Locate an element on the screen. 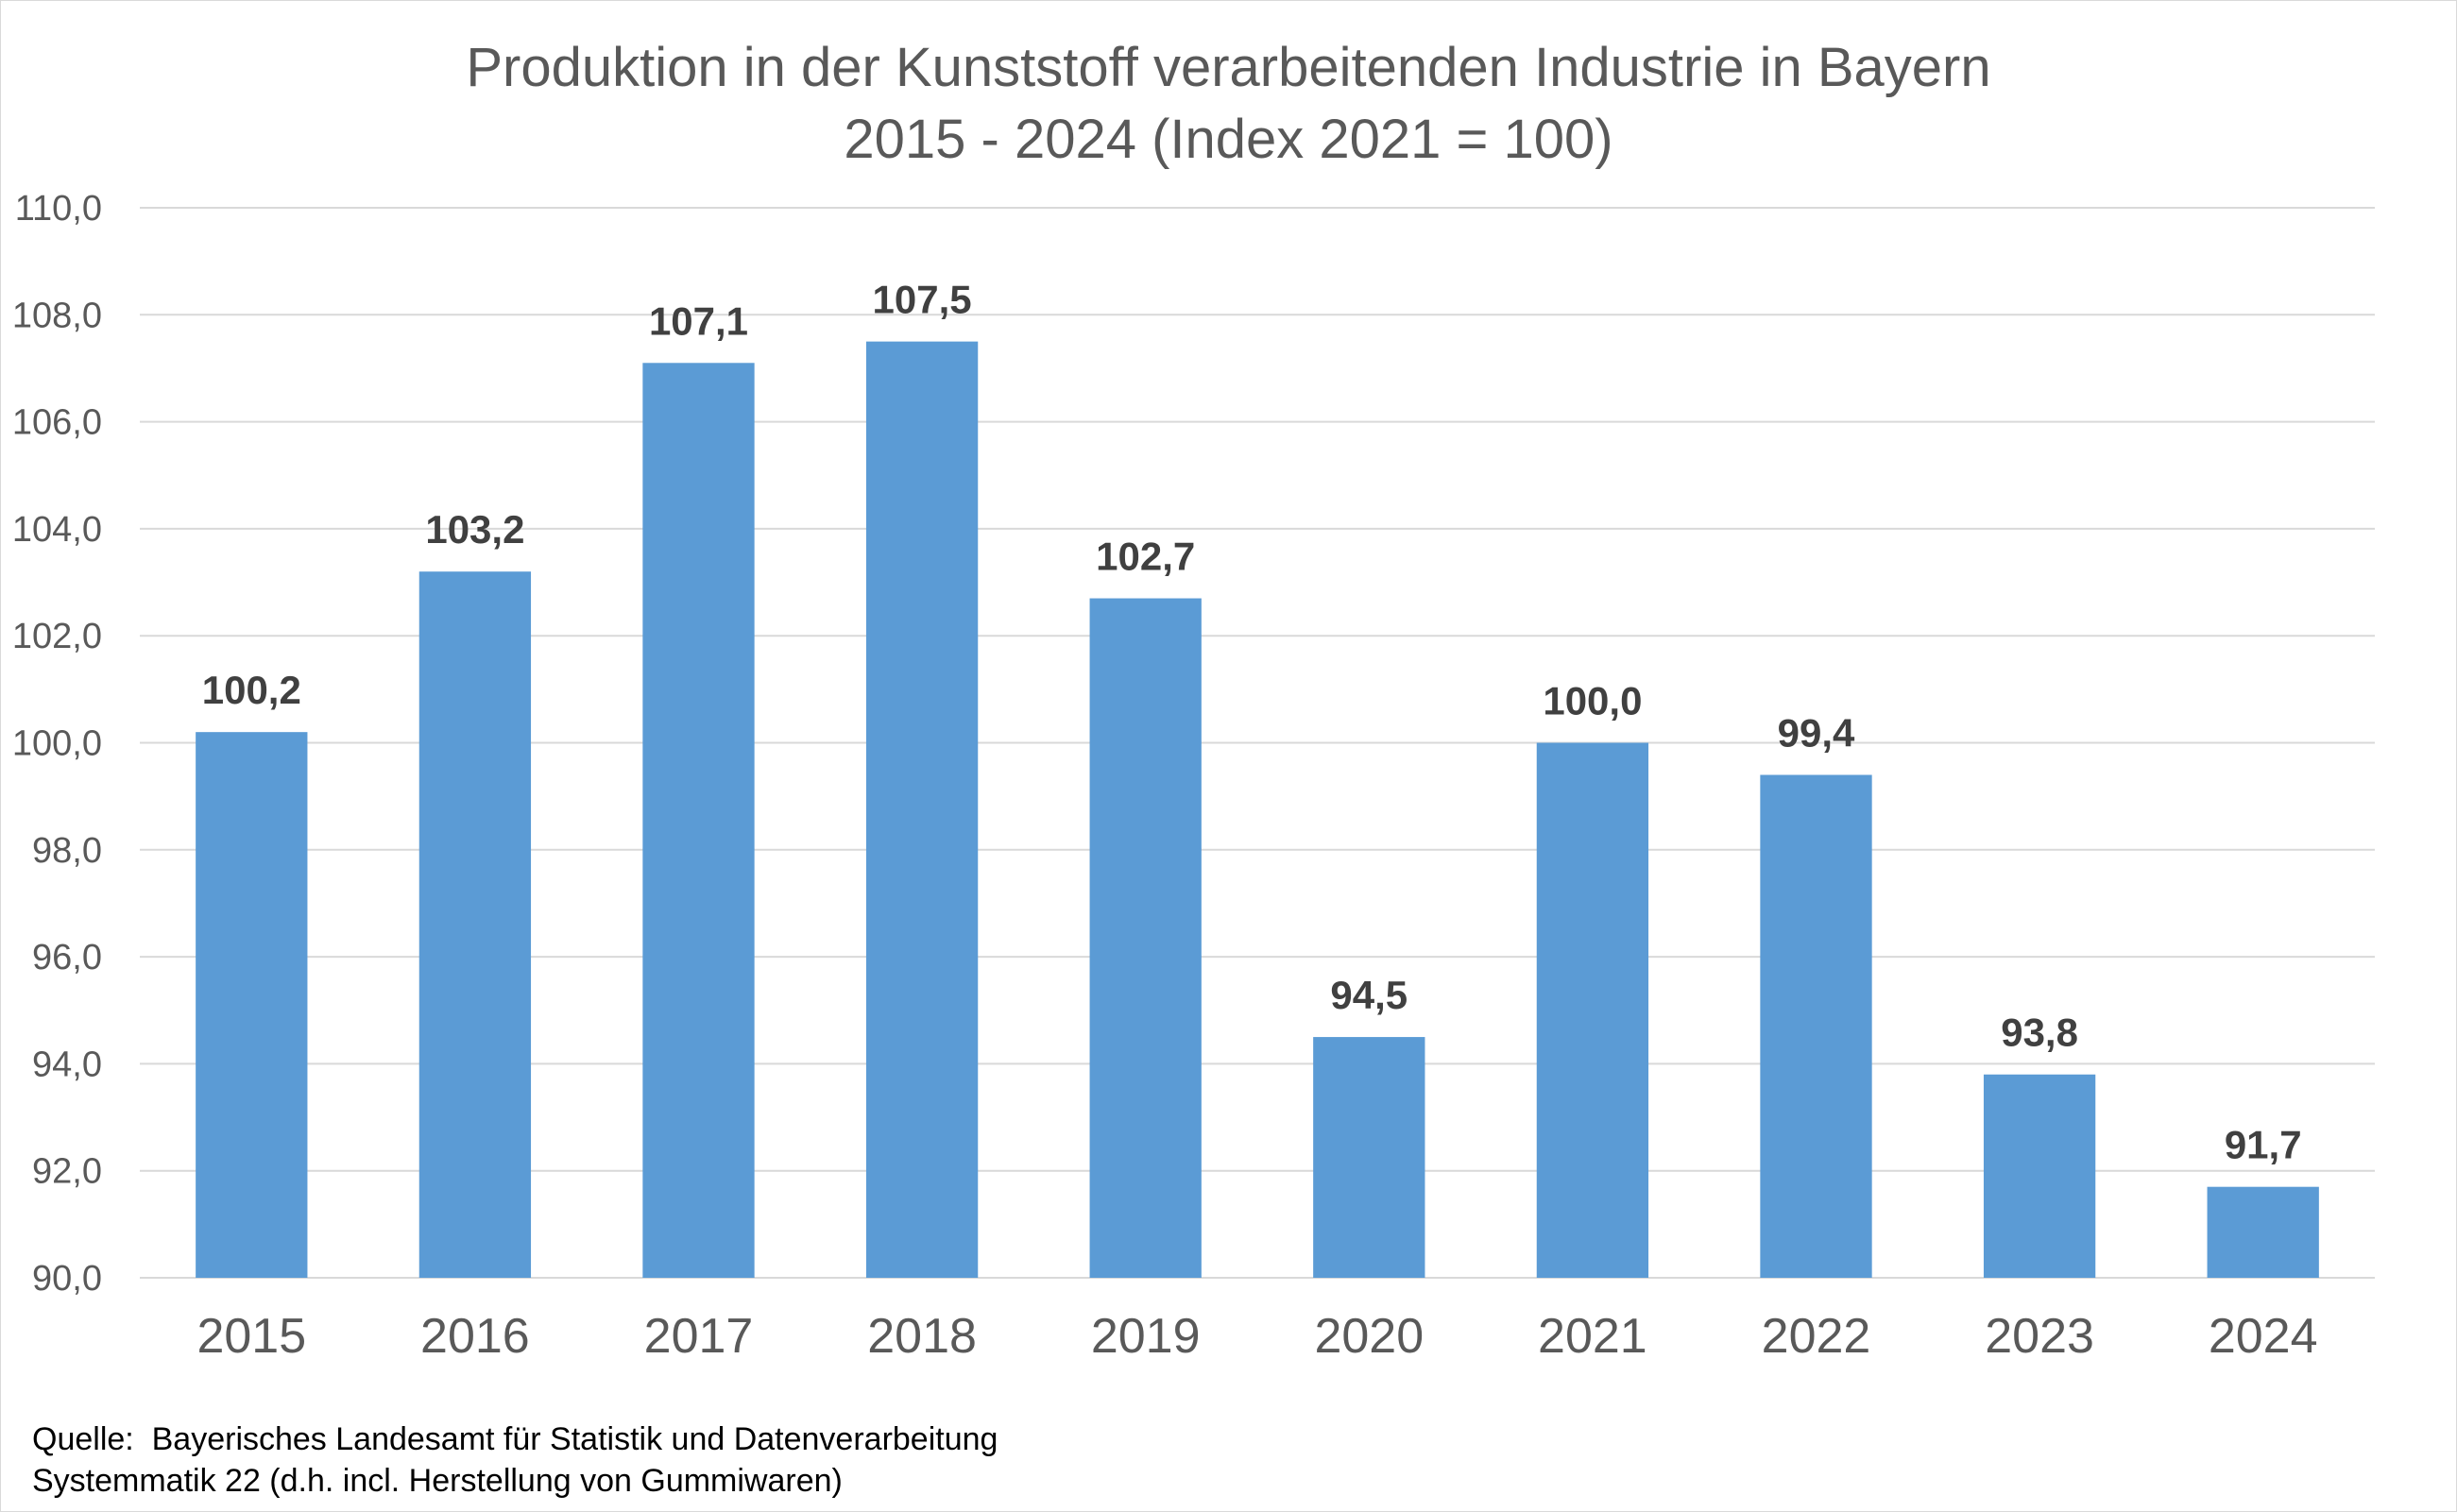  bar-2016 is located at coordinates (475, 924).